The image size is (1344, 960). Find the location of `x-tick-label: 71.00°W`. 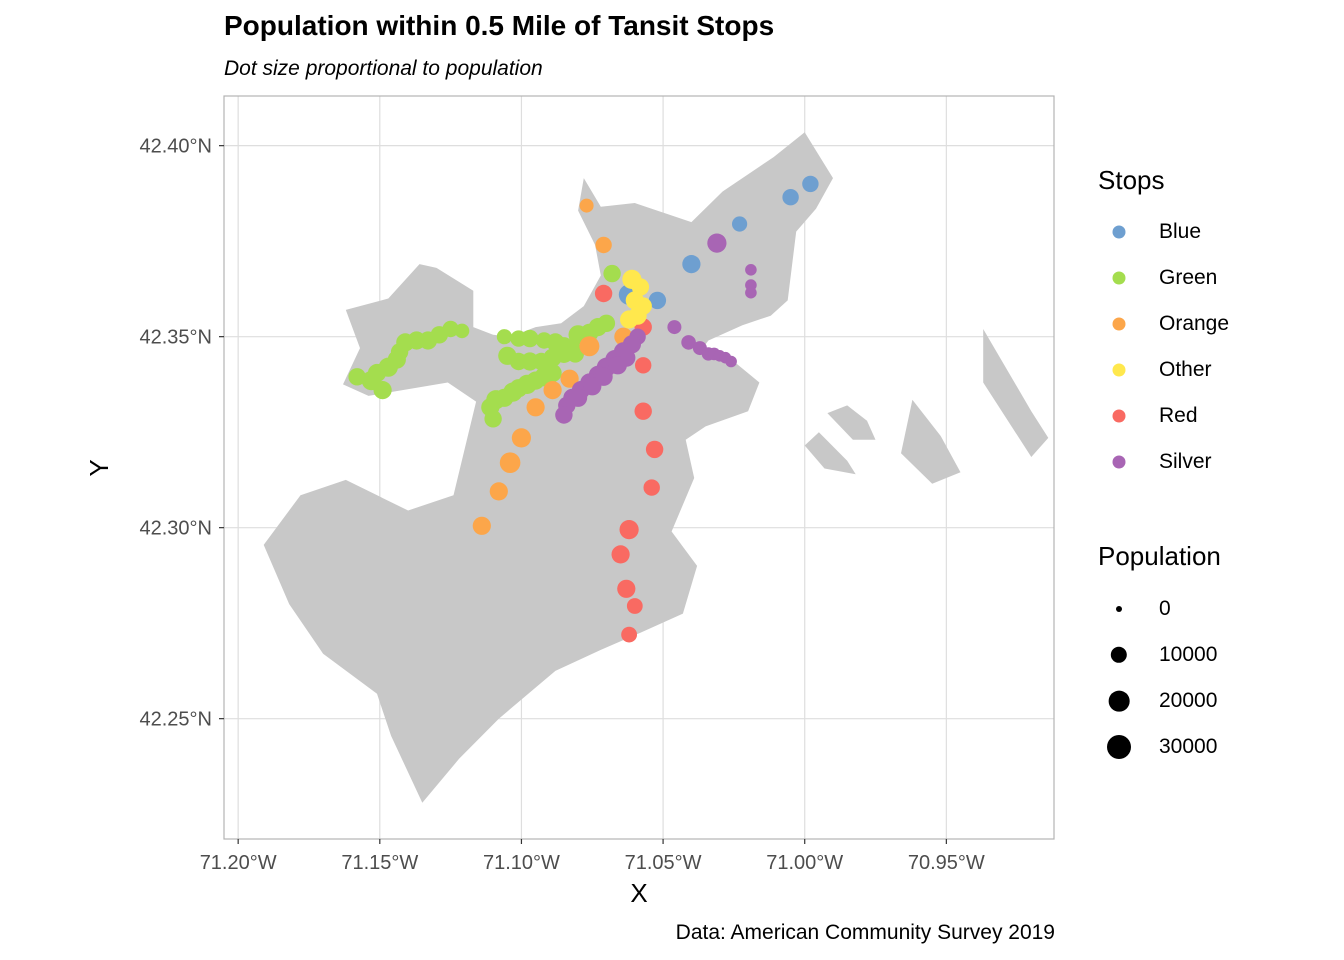

x-tick-label: 71.00°W is located at coordinates (804, 863).